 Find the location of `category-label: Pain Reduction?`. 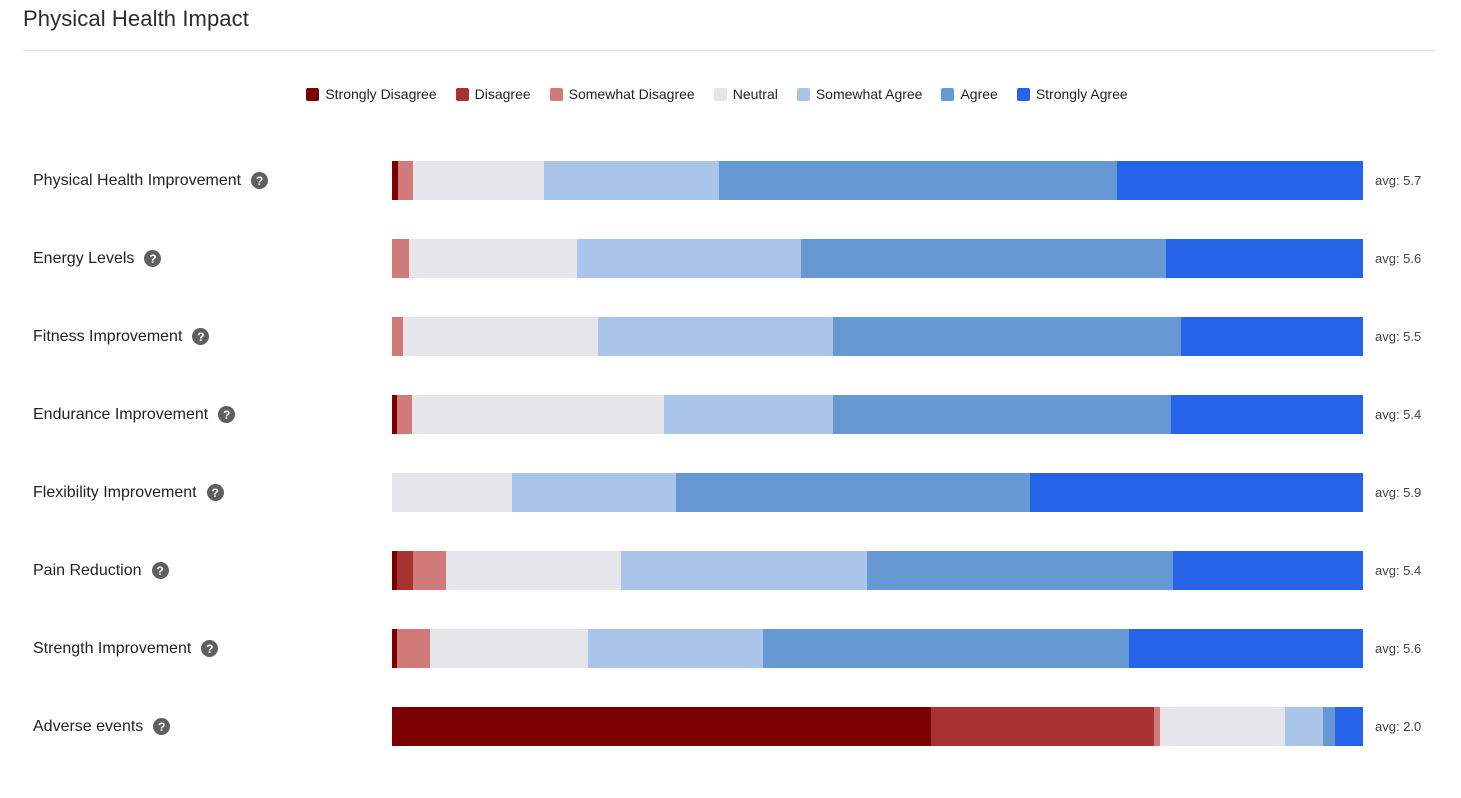

category-label: Pain Reduction? is located at coordinates (101, 570).